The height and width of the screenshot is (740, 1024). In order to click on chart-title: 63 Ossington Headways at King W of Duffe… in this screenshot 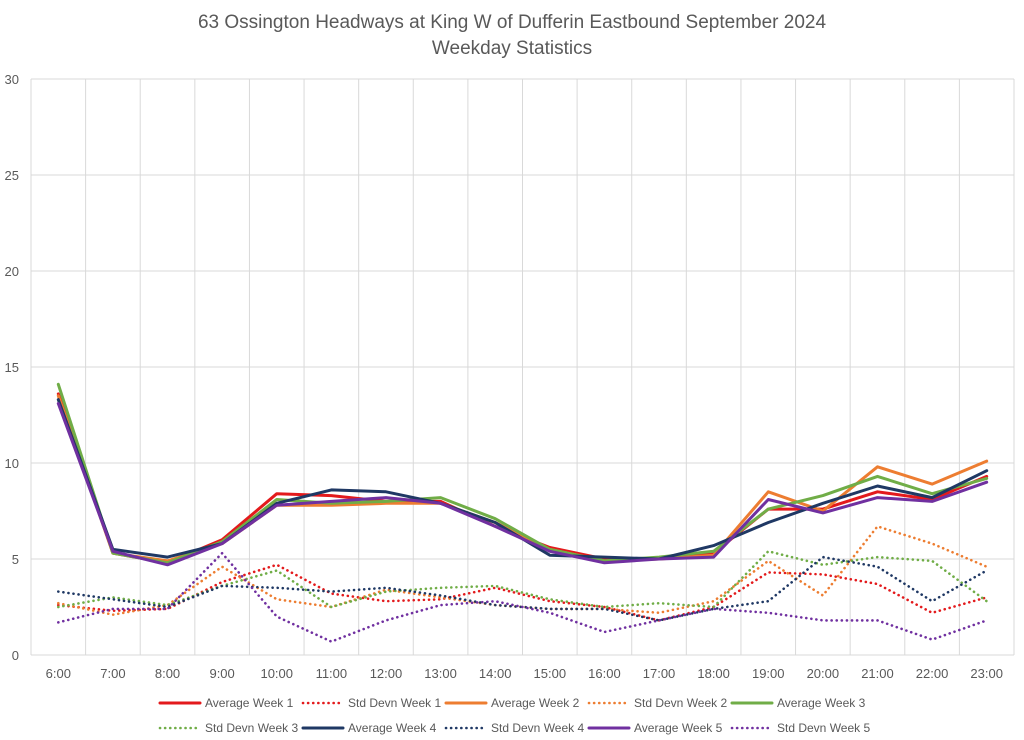, I will do `click(512, 22)`.